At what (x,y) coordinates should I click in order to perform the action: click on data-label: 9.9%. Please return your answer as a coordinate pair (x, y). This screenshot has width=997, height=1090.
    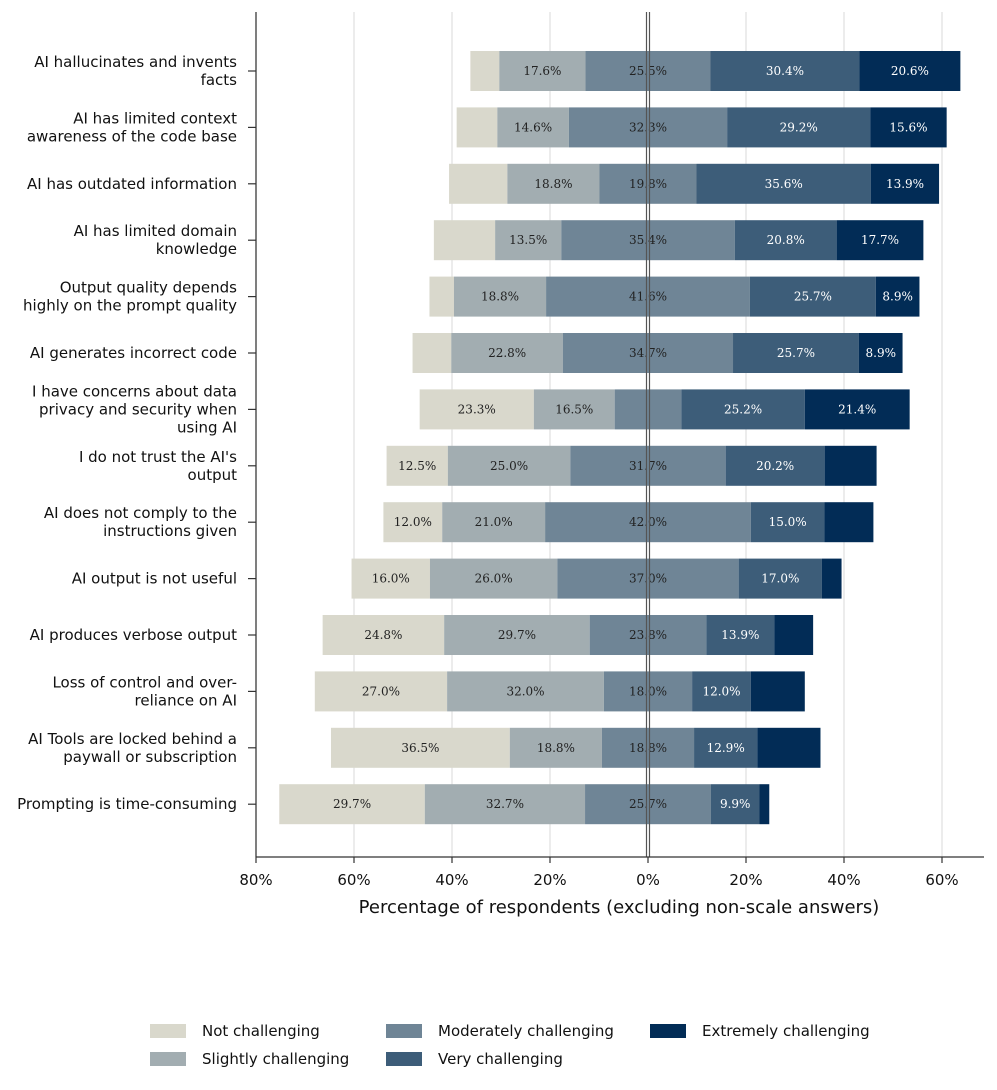
    Looking at the image, I should click on (735, 804).